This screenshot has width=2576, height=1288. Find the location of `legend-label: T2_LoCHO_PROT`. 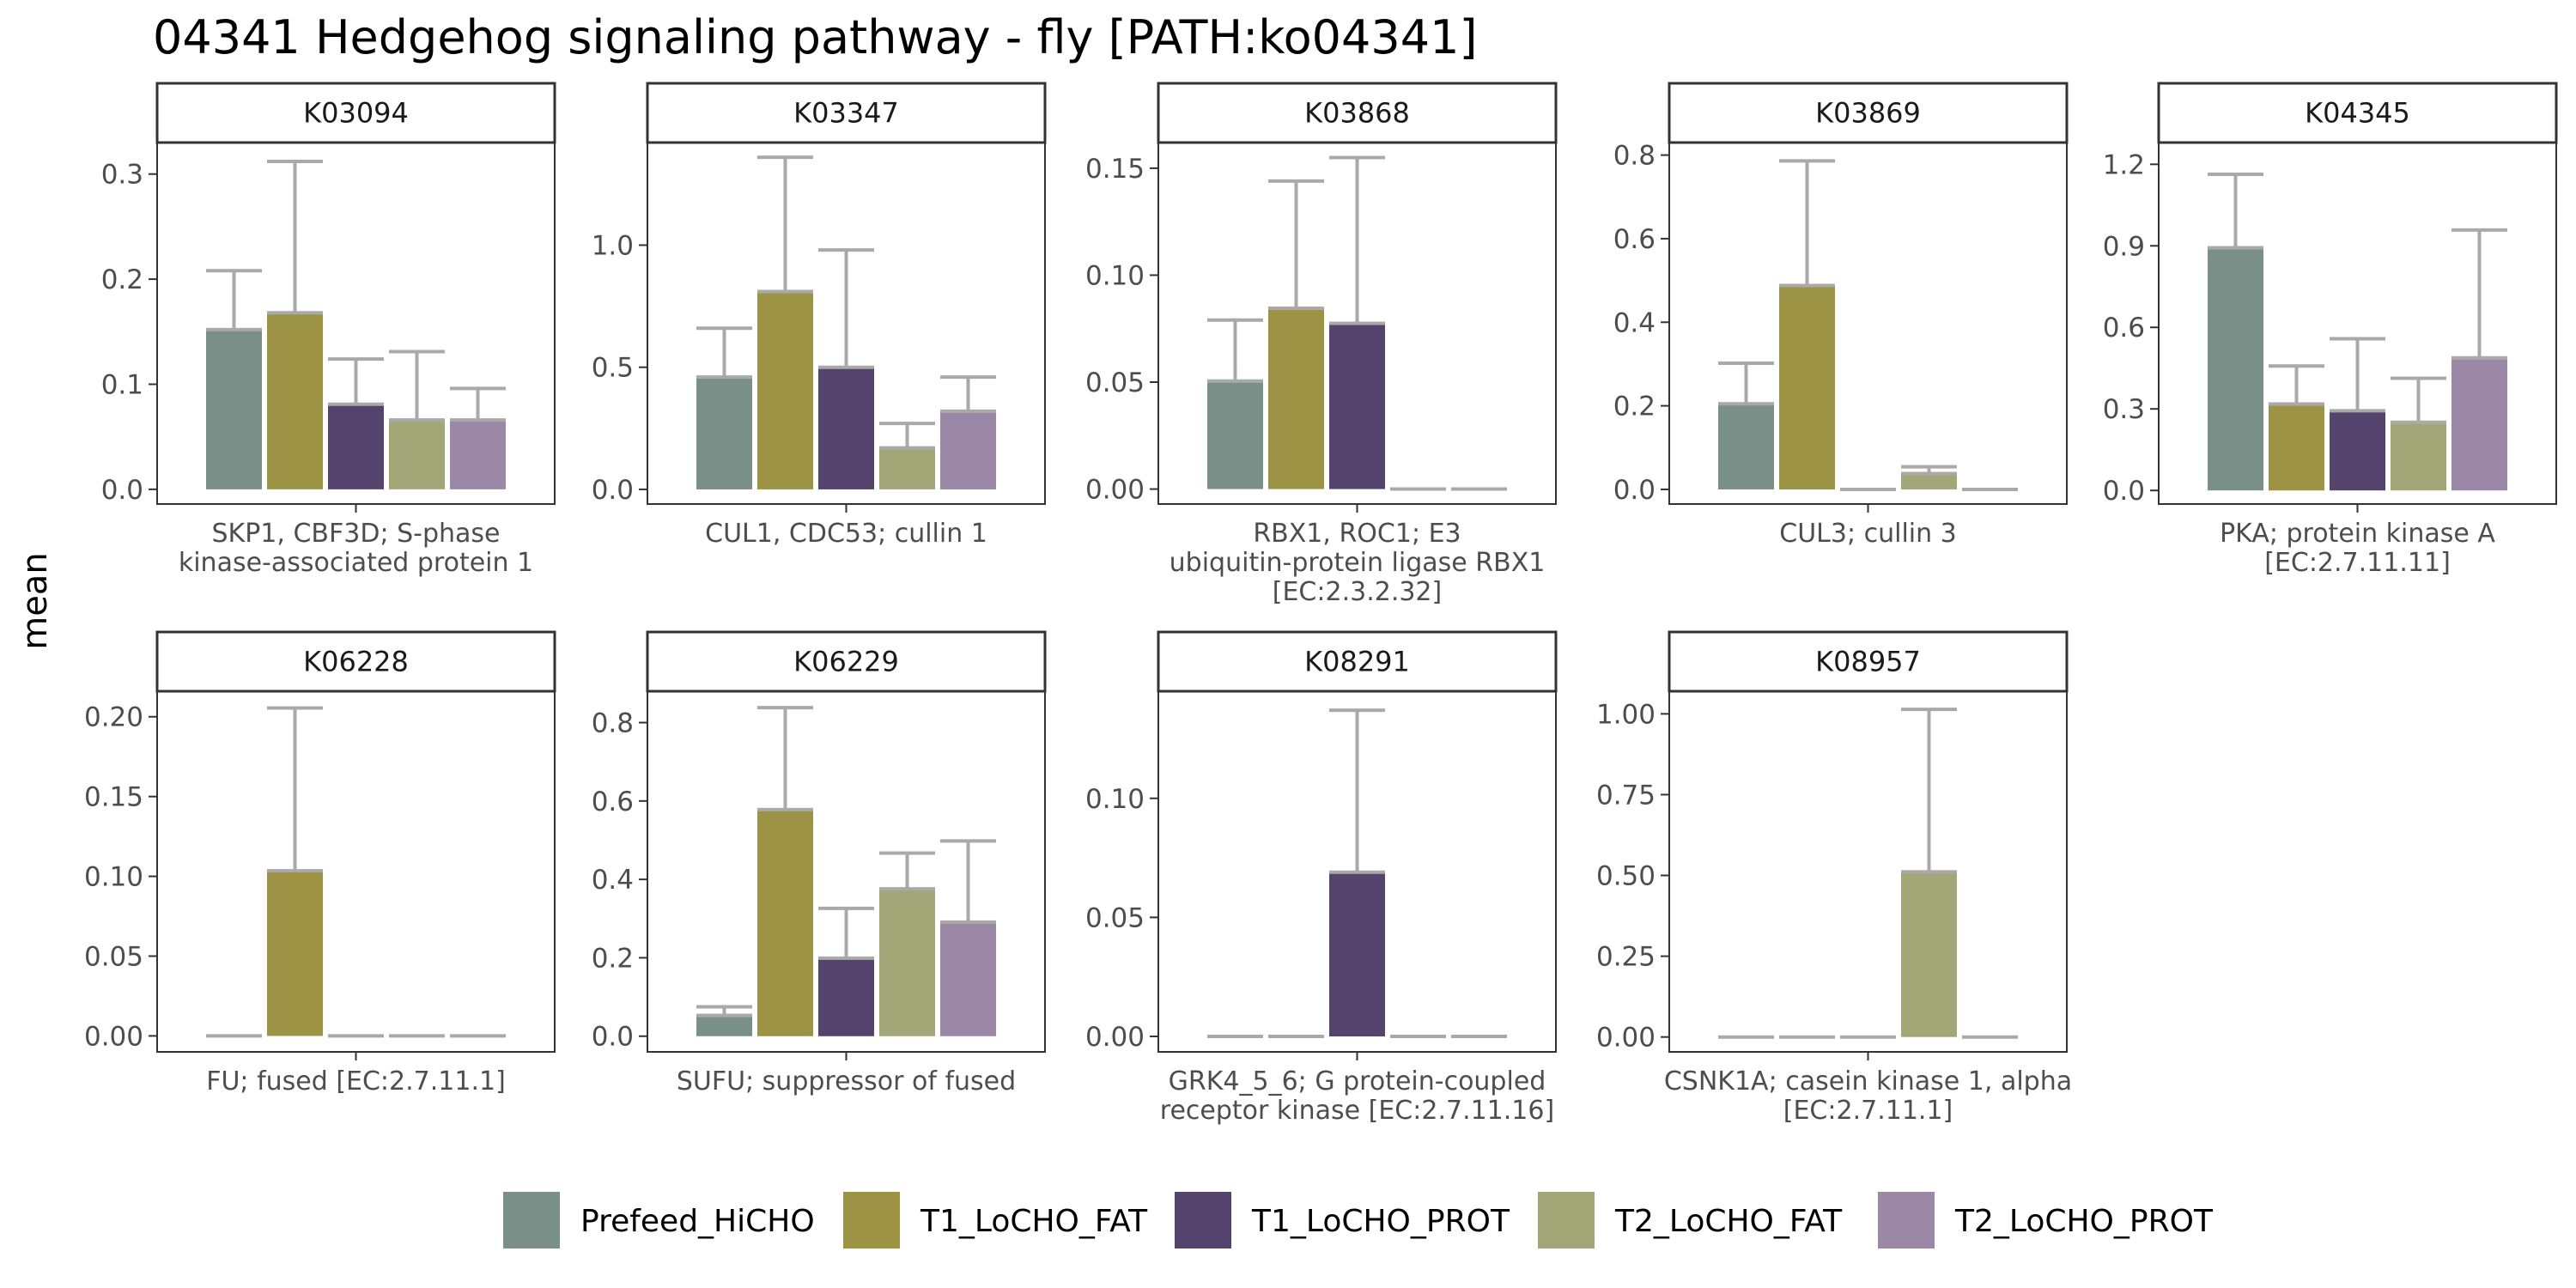

legend-label: T2_LoCHO_PROT is located at coordinates (2084, 1221).